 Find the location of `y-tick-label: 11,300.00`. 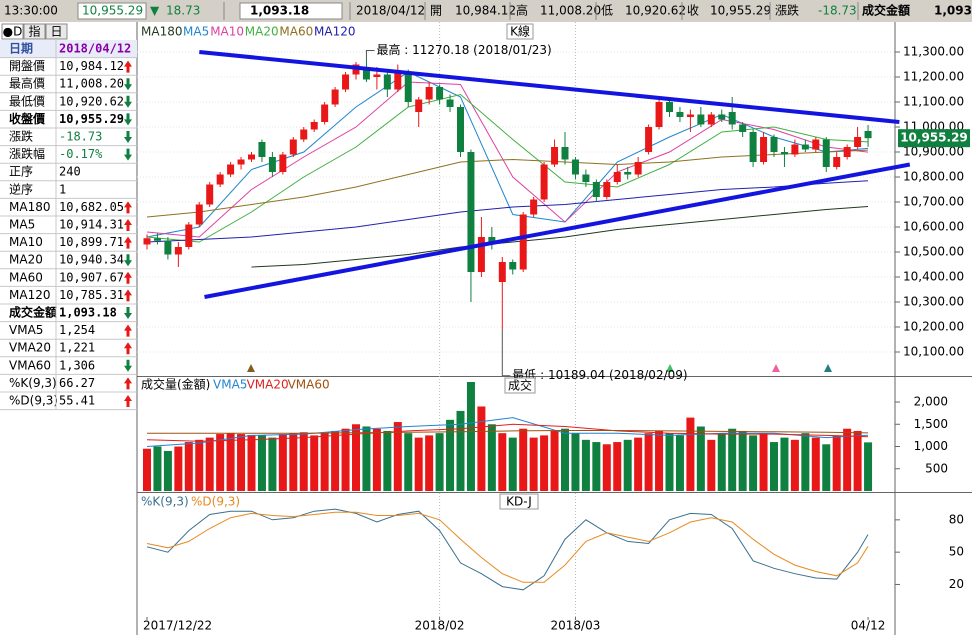

y-tick-label: 11,300.00 is located at coordinates (933, 52).